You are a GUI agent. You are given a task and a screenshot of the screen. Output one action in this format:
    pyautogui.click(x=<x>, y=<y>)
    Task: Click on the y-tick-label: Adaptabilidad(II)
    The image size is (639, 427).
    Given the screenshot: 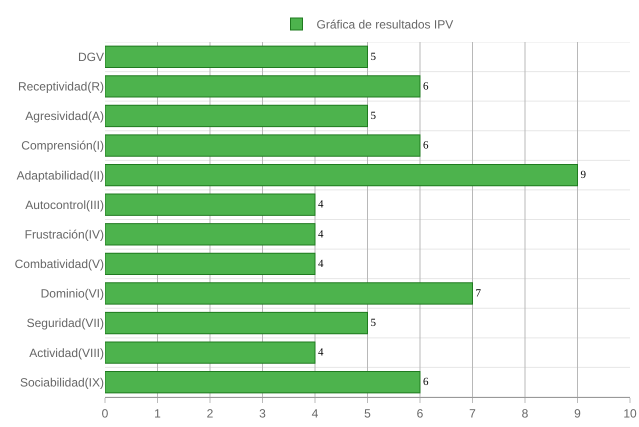 What is the action you would take?
    pyautogui.click(x=60, y=175)
    